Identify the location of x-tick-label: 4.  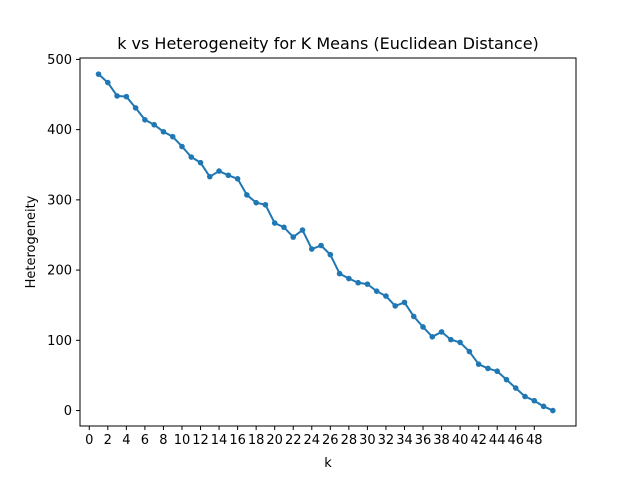
(126, 440).